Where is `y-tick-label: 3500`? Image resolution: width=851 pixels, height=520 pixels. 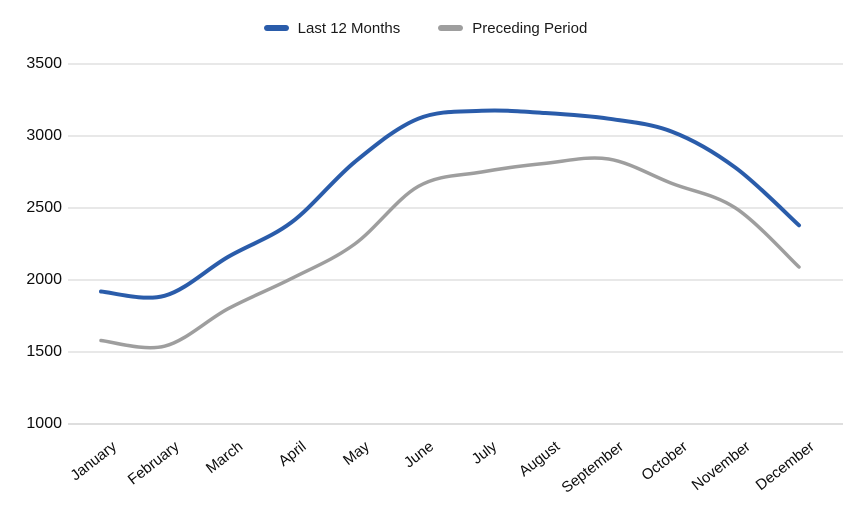 y-tick-label: 3500 is located at coordinates (44, 63).